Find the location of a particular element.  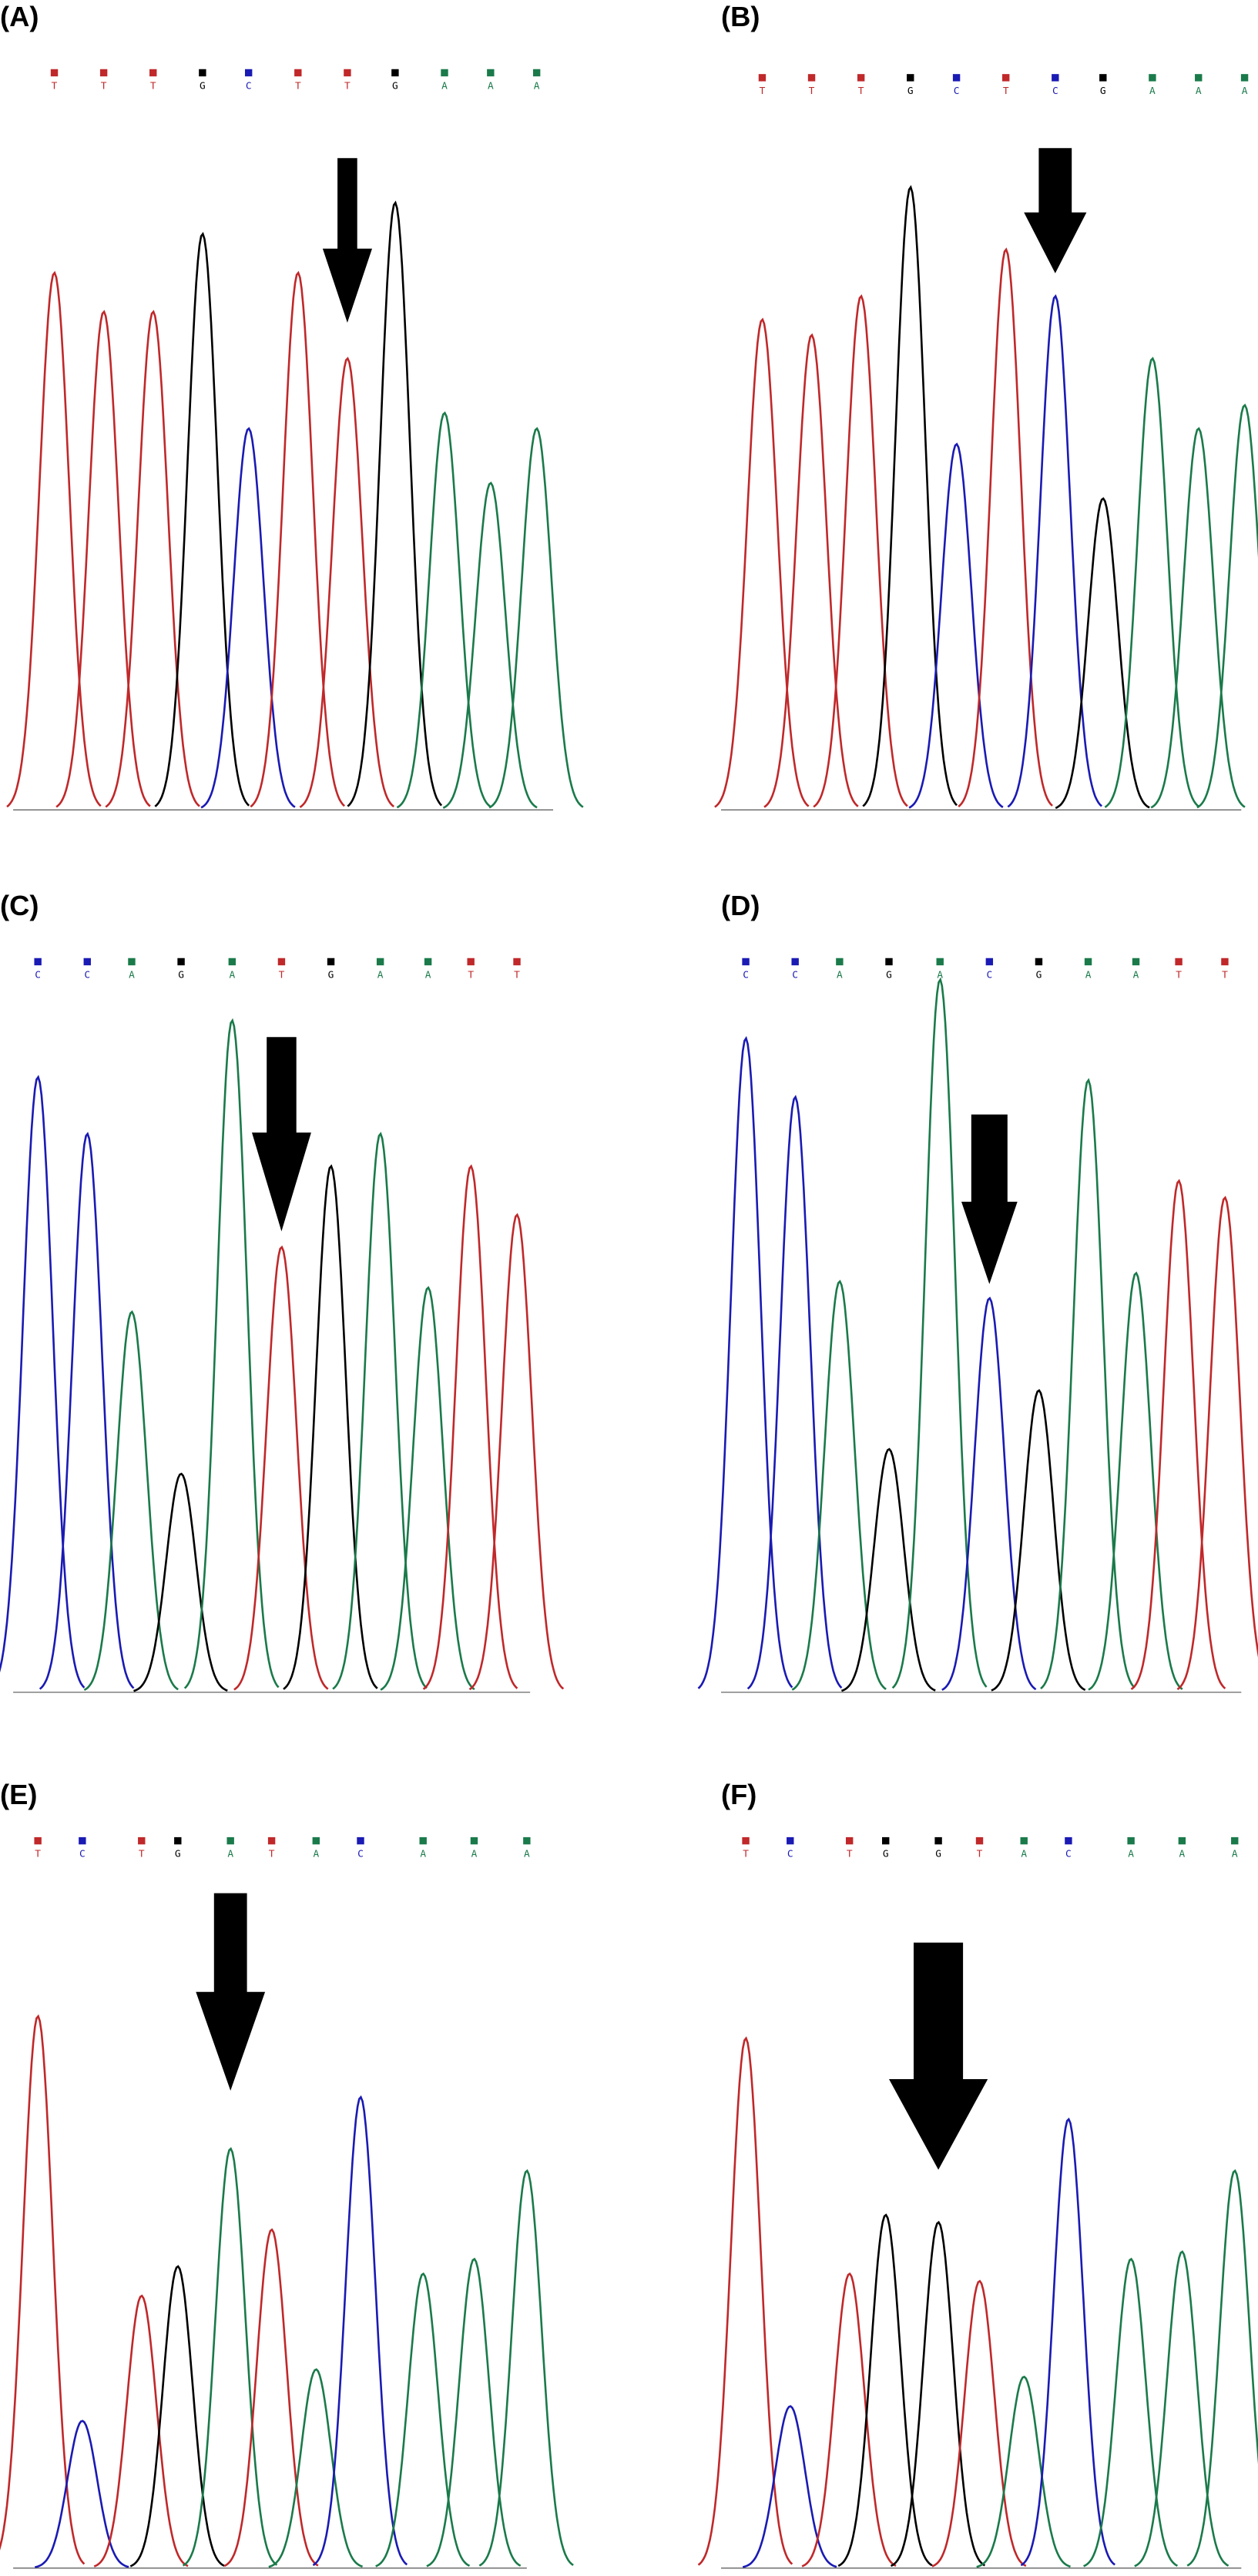

panel-d: (D) C C A G A C G A A T T is located at coordinates (977, 1291).